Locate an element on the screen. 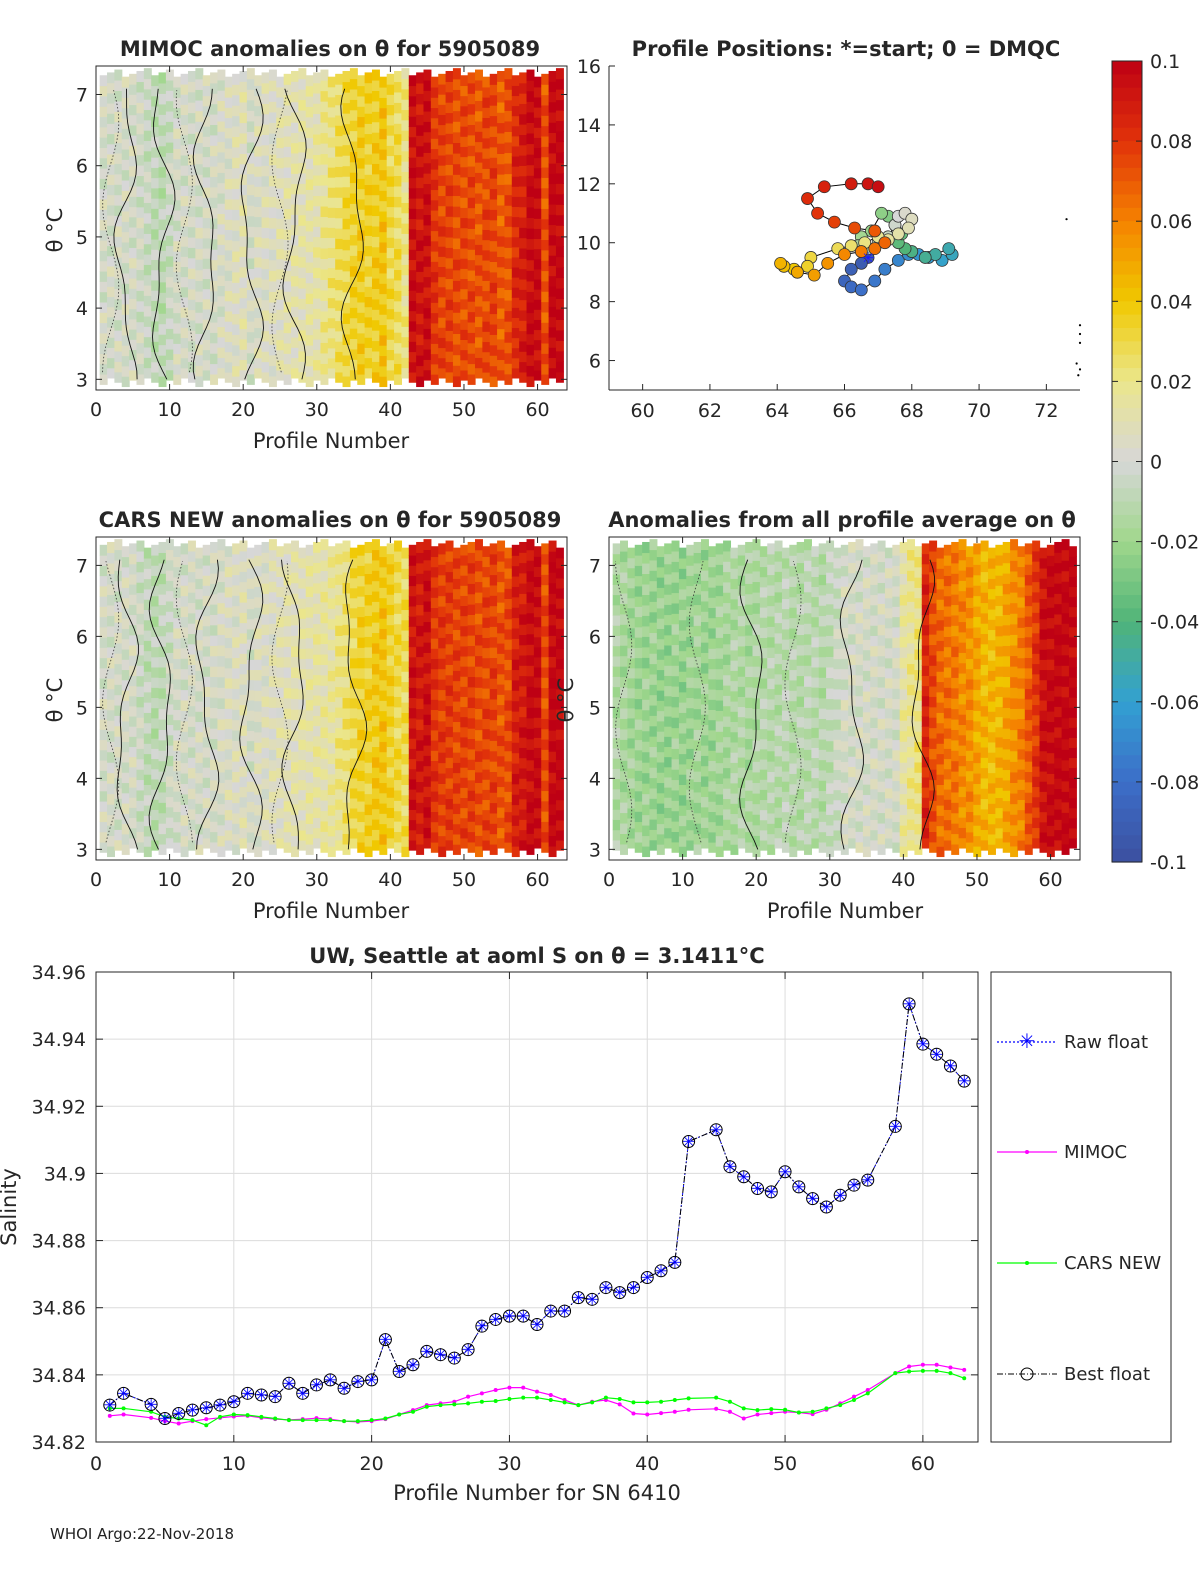 The image size is (1200, 1575). x-tick-label: 40 is located at coordinates (390, 410).